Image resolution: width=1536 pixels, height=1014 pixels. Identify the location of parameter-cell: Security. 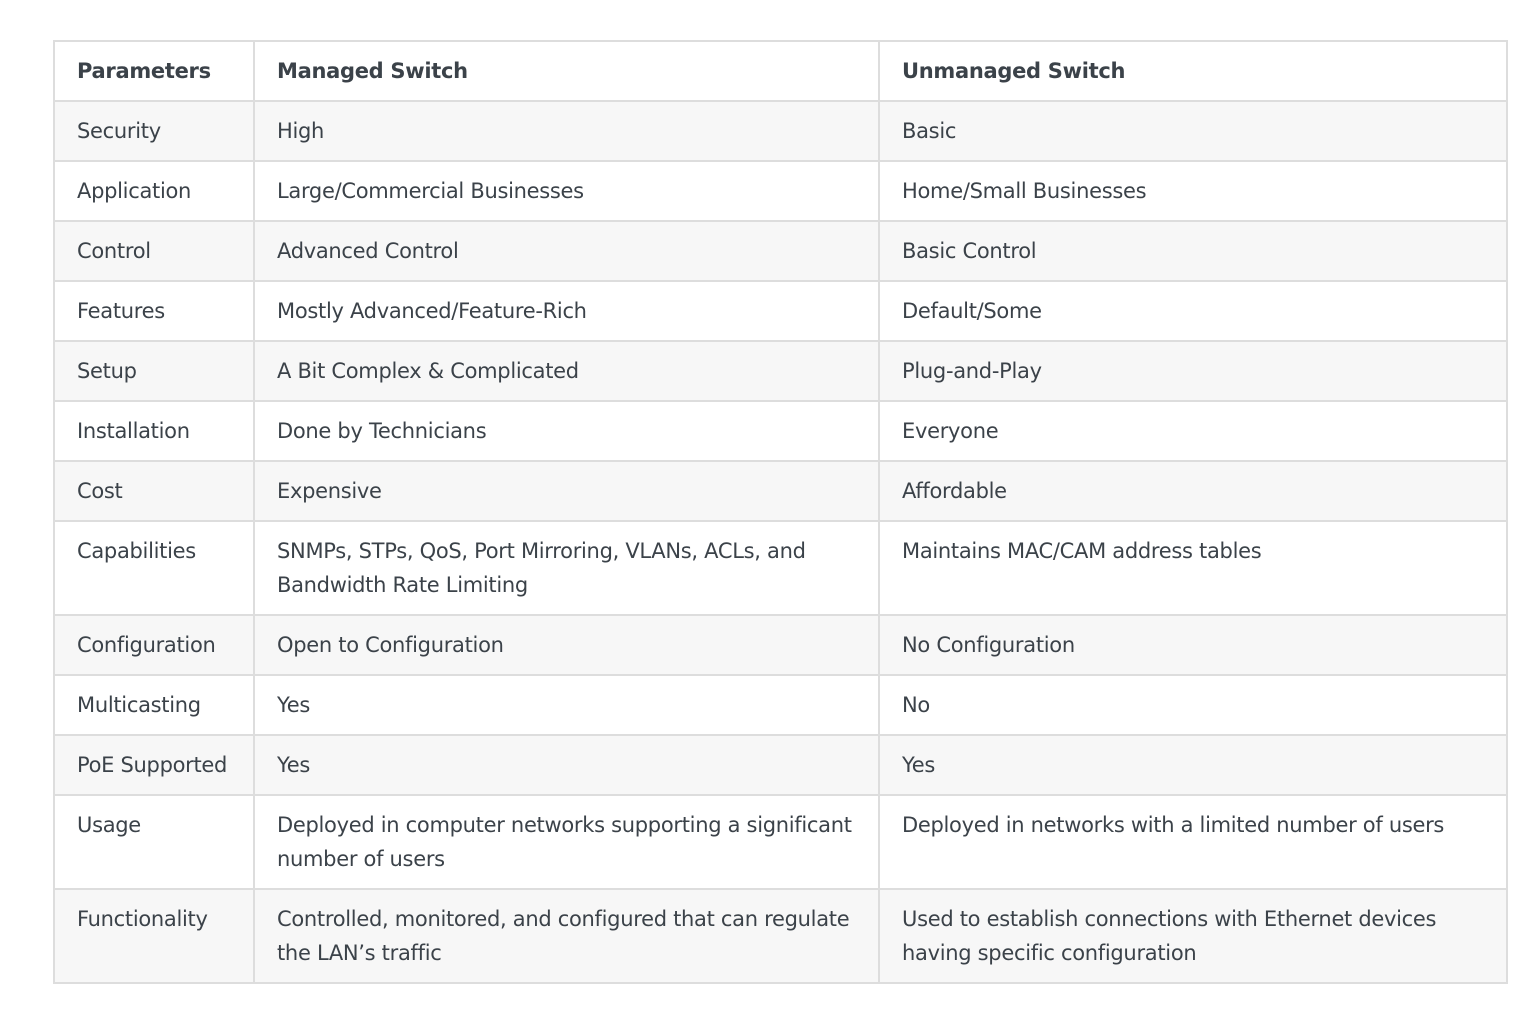
(154, 131).